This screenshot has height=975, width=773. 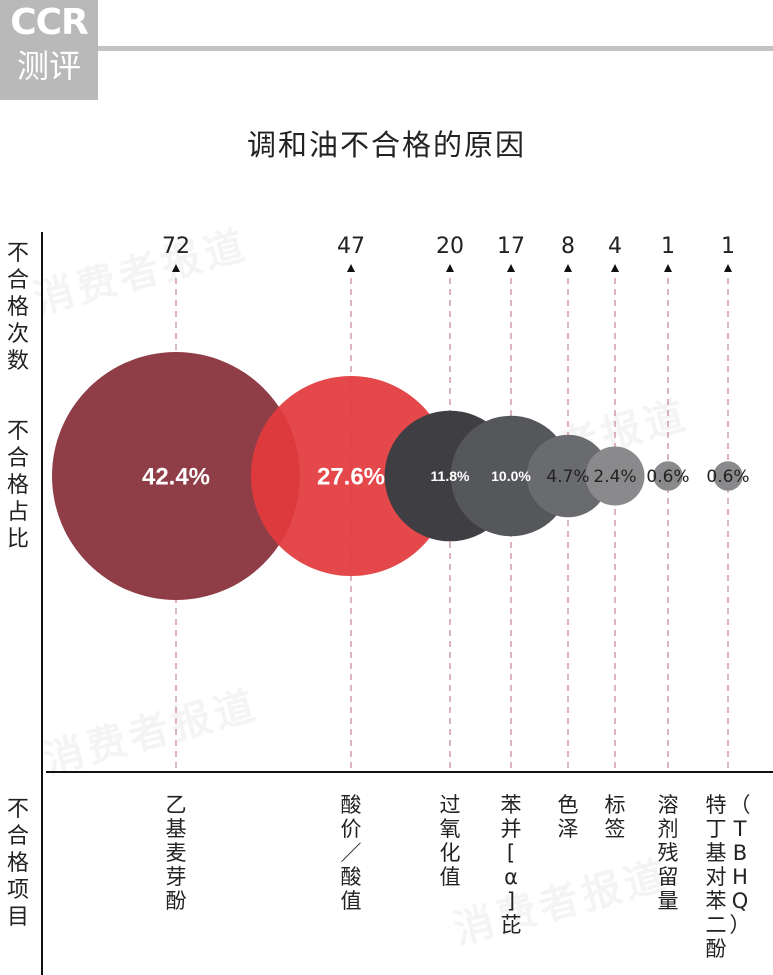 I want to click on category-label: 标签, so click(x=615, y=817).